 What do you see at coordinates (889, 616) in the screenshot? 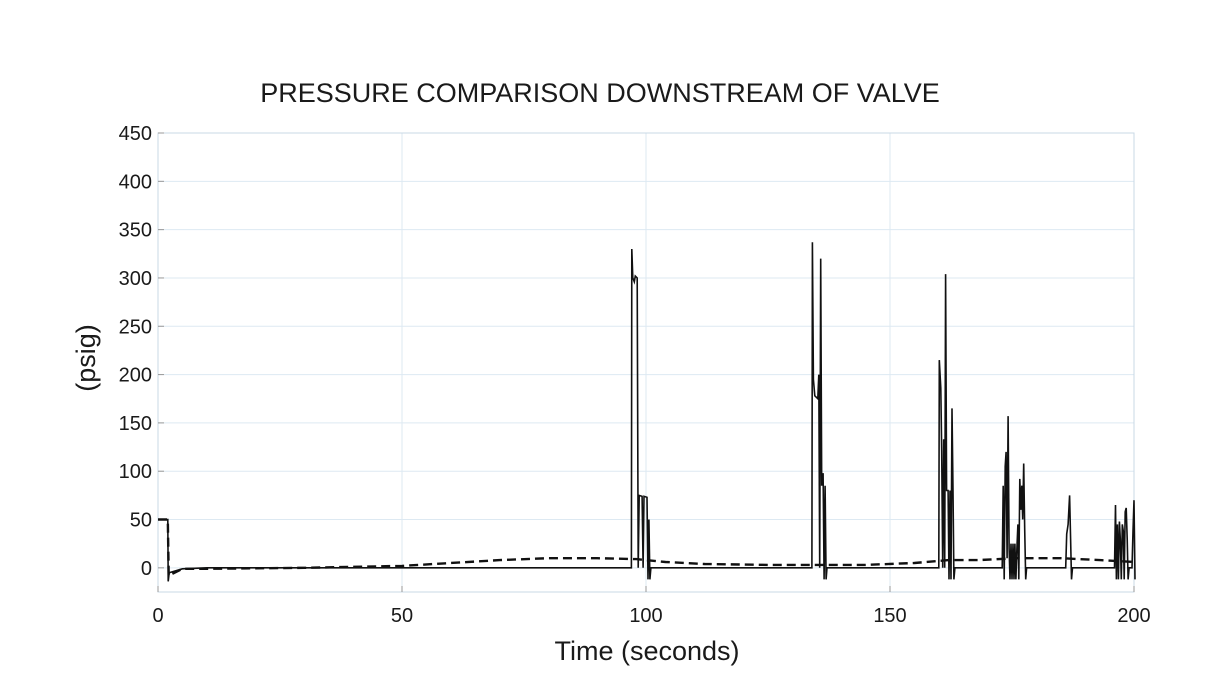
I see `x-tick-label: 150` at bounding box center [889, 616].